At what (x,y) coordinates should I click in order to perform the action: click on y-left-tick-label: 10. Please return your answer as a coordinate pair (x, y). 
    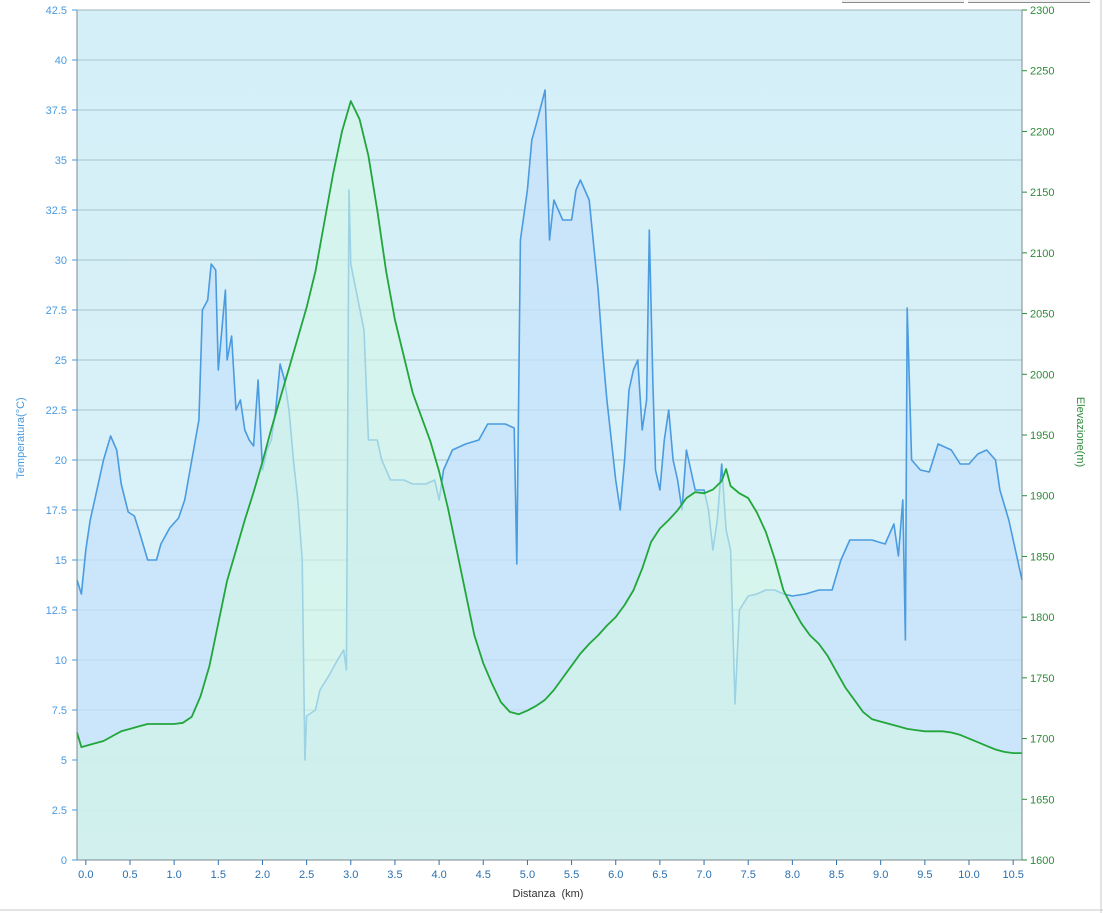
    Looking at the image, I should click on (61, 661).